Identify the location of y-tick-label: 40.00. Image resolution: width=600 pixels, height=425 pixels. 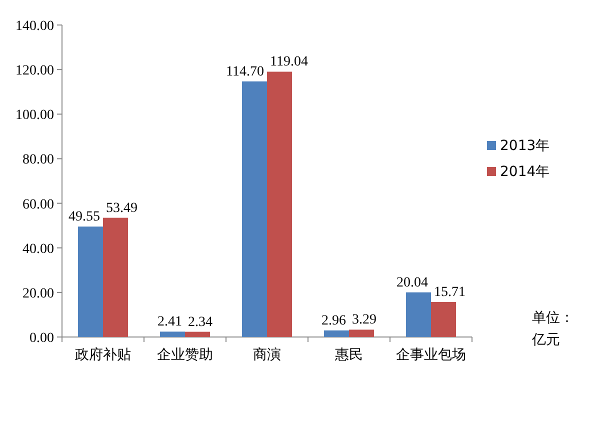
(38, 249).